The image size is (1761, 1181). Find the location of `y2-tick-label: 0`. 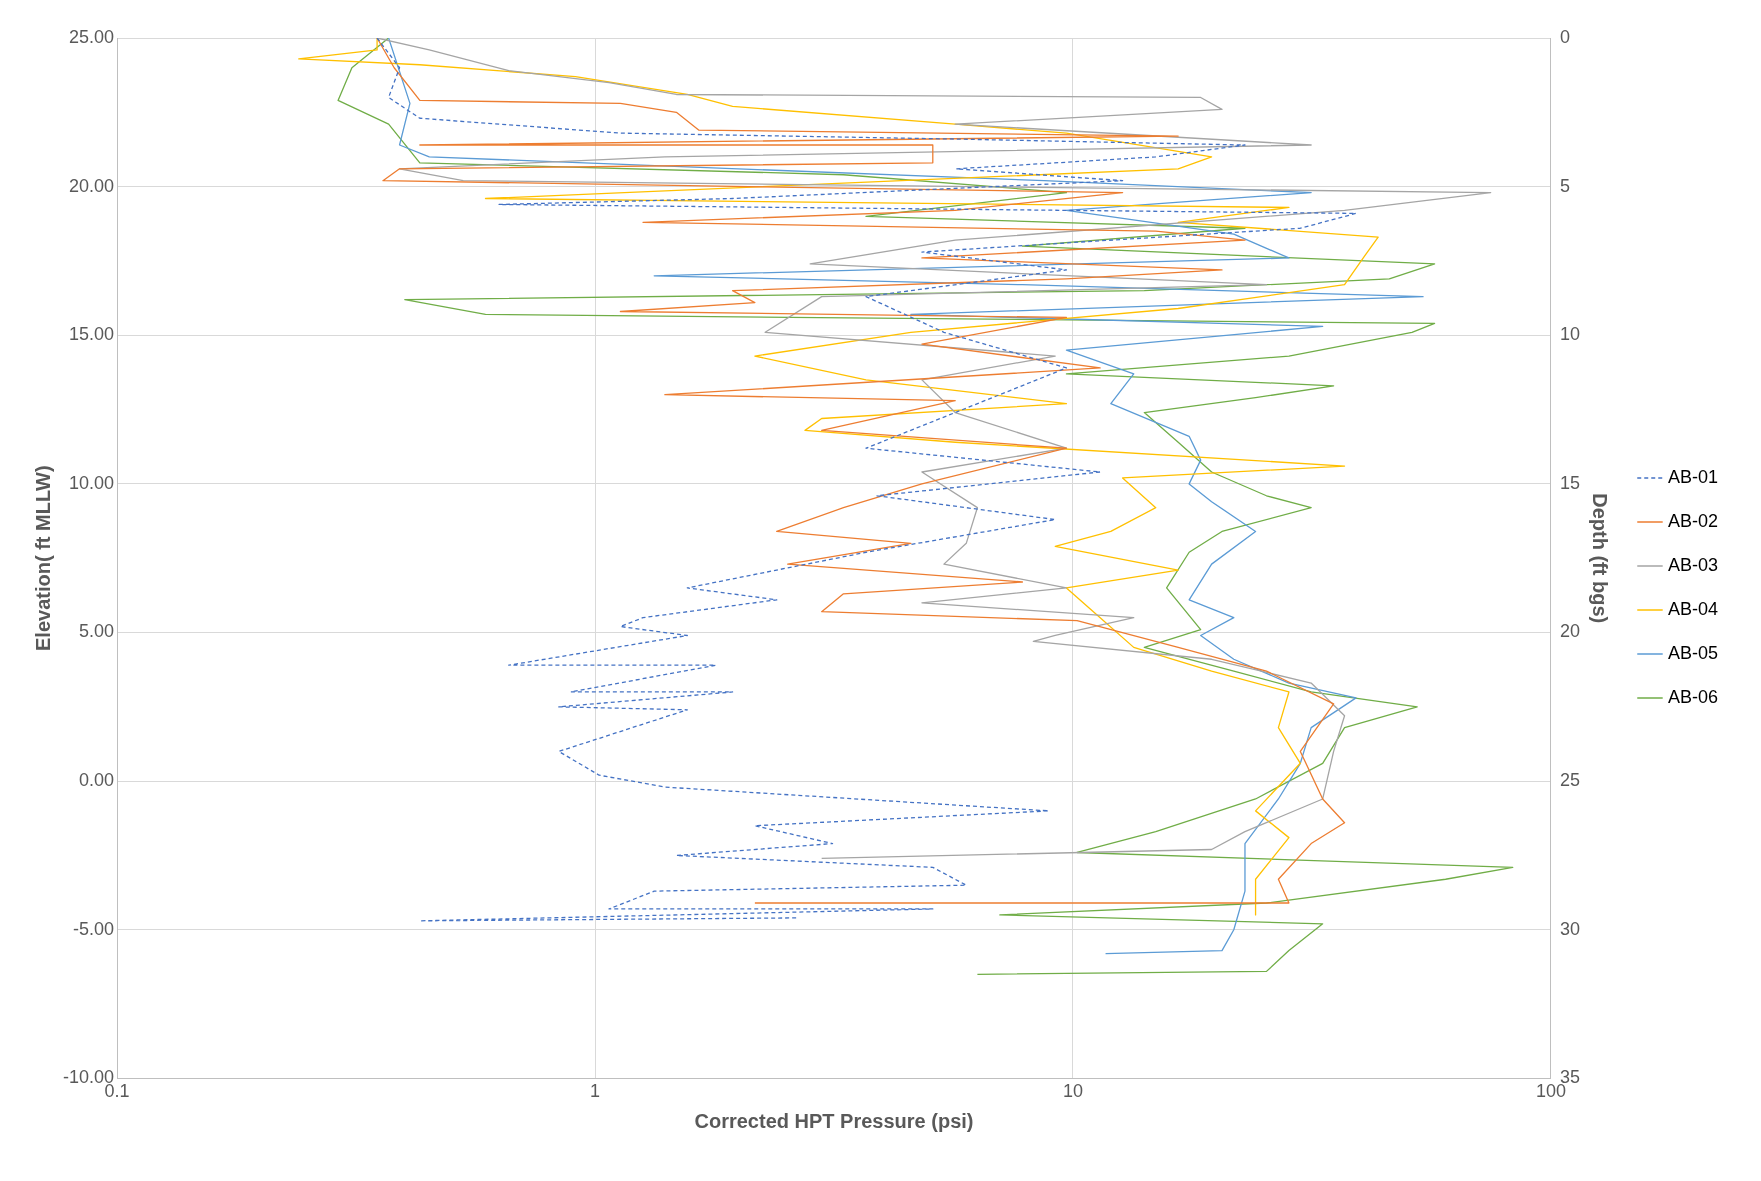

y2-tick-label: 0 is located at coordinates (1564, 36).